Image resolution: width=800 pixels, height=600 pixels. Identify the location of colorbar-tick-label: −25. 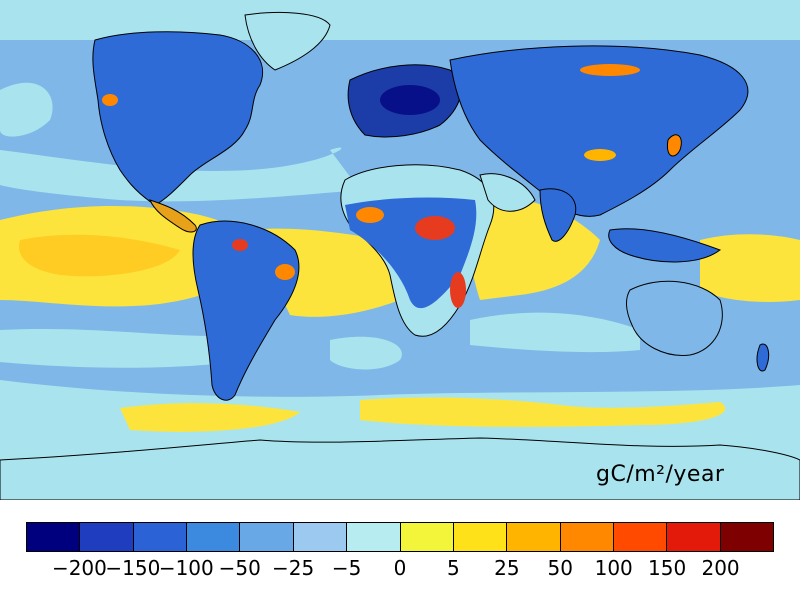
(293, 568).